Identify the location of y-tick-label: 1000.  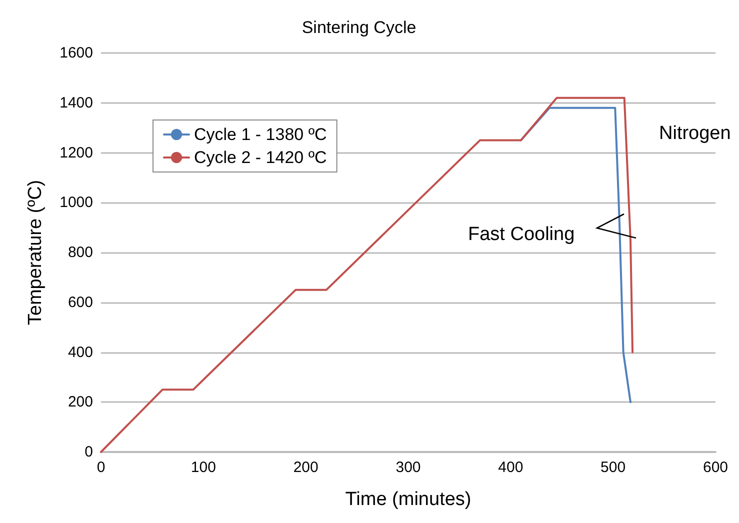
(76, 203).